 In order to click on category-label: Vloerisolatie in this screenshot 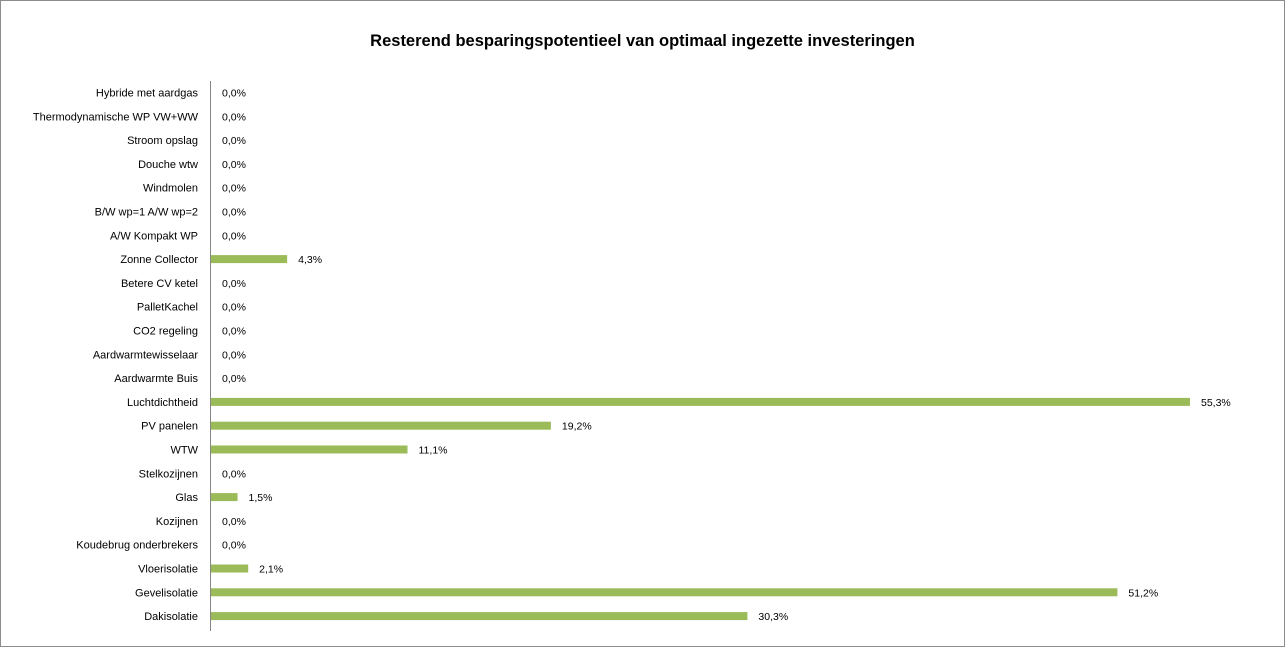, I will do `click(168, 570)`.